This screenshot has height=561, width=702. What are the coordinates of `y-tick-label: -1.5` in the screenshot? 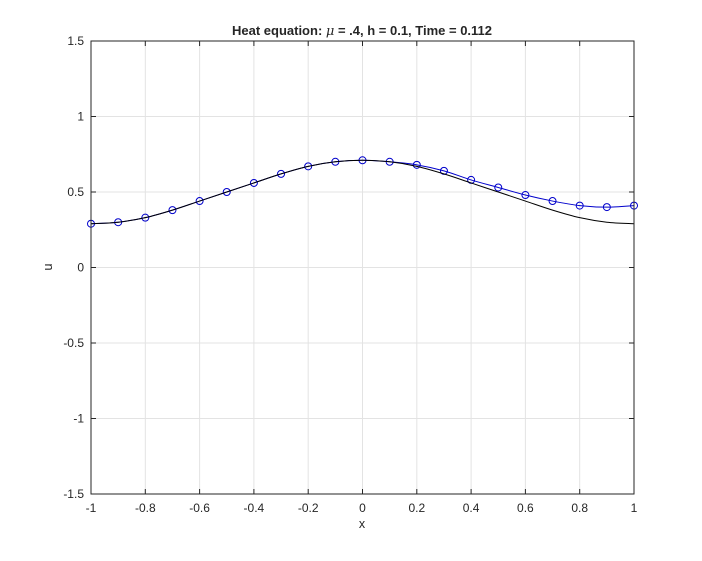 It's located at (73, 494).